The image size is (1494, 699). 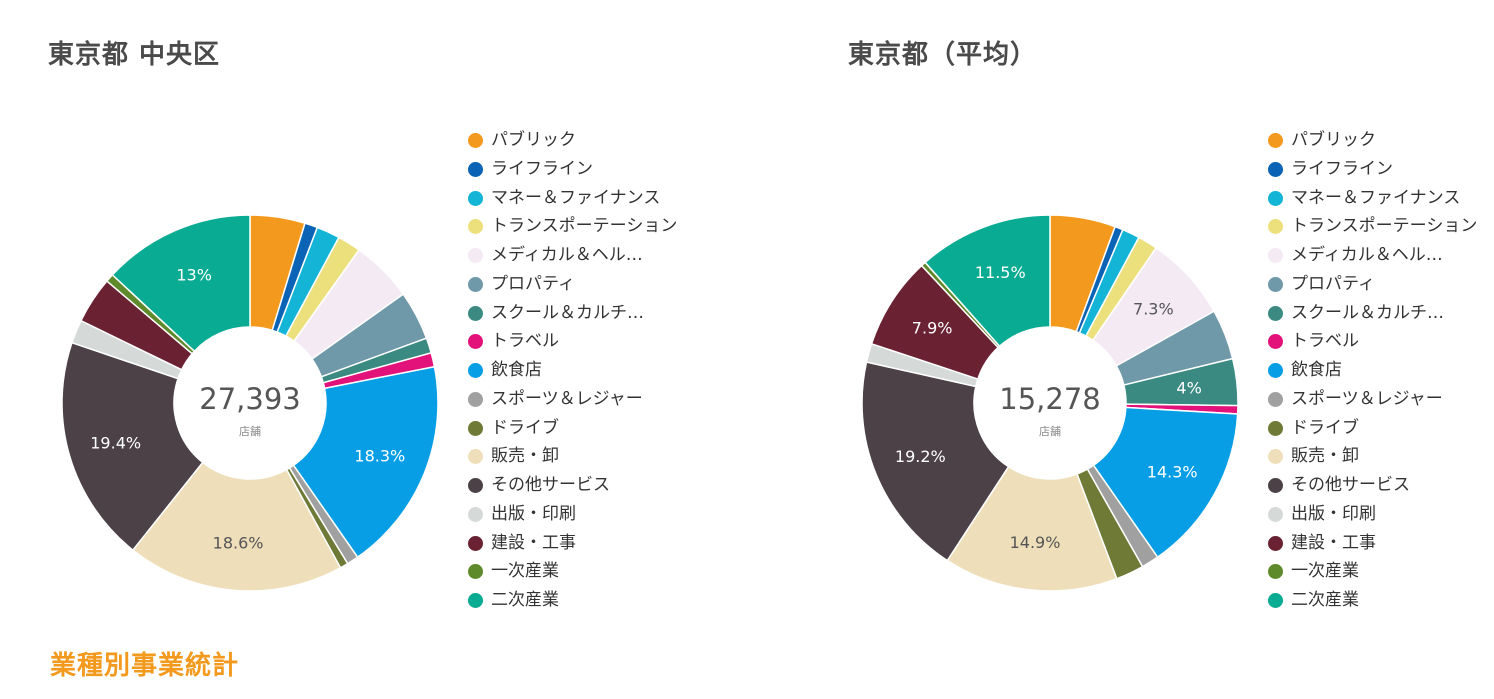 I want to click on legend-label: 出版・印刷, so click(x=533, y=513).